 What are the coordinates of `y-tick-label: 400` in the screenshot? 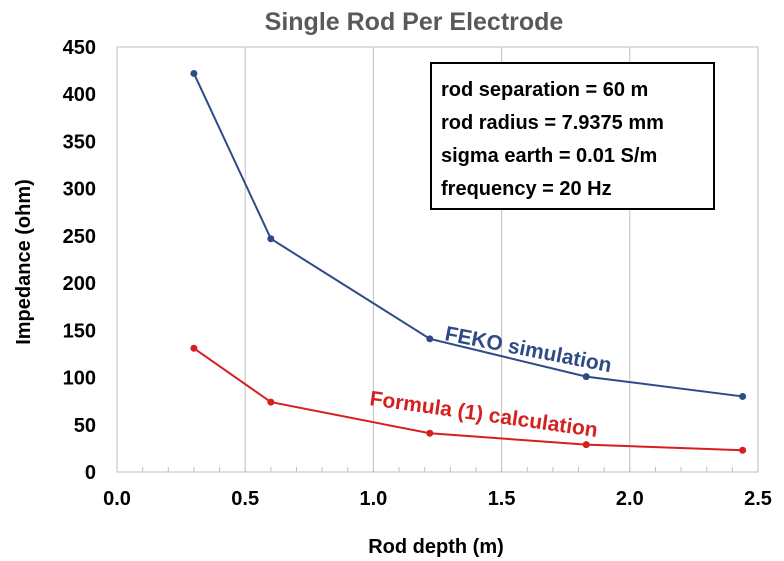 It's located at (79, 95).